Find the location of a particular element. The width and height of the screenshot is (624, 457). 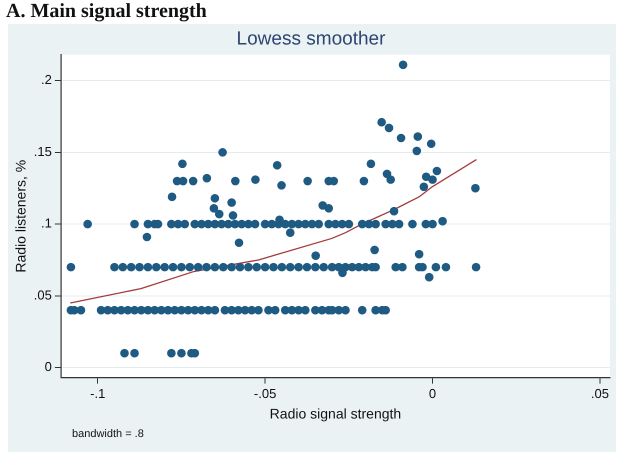

y-tick-label: .1 is located at coordinates (46, 223).